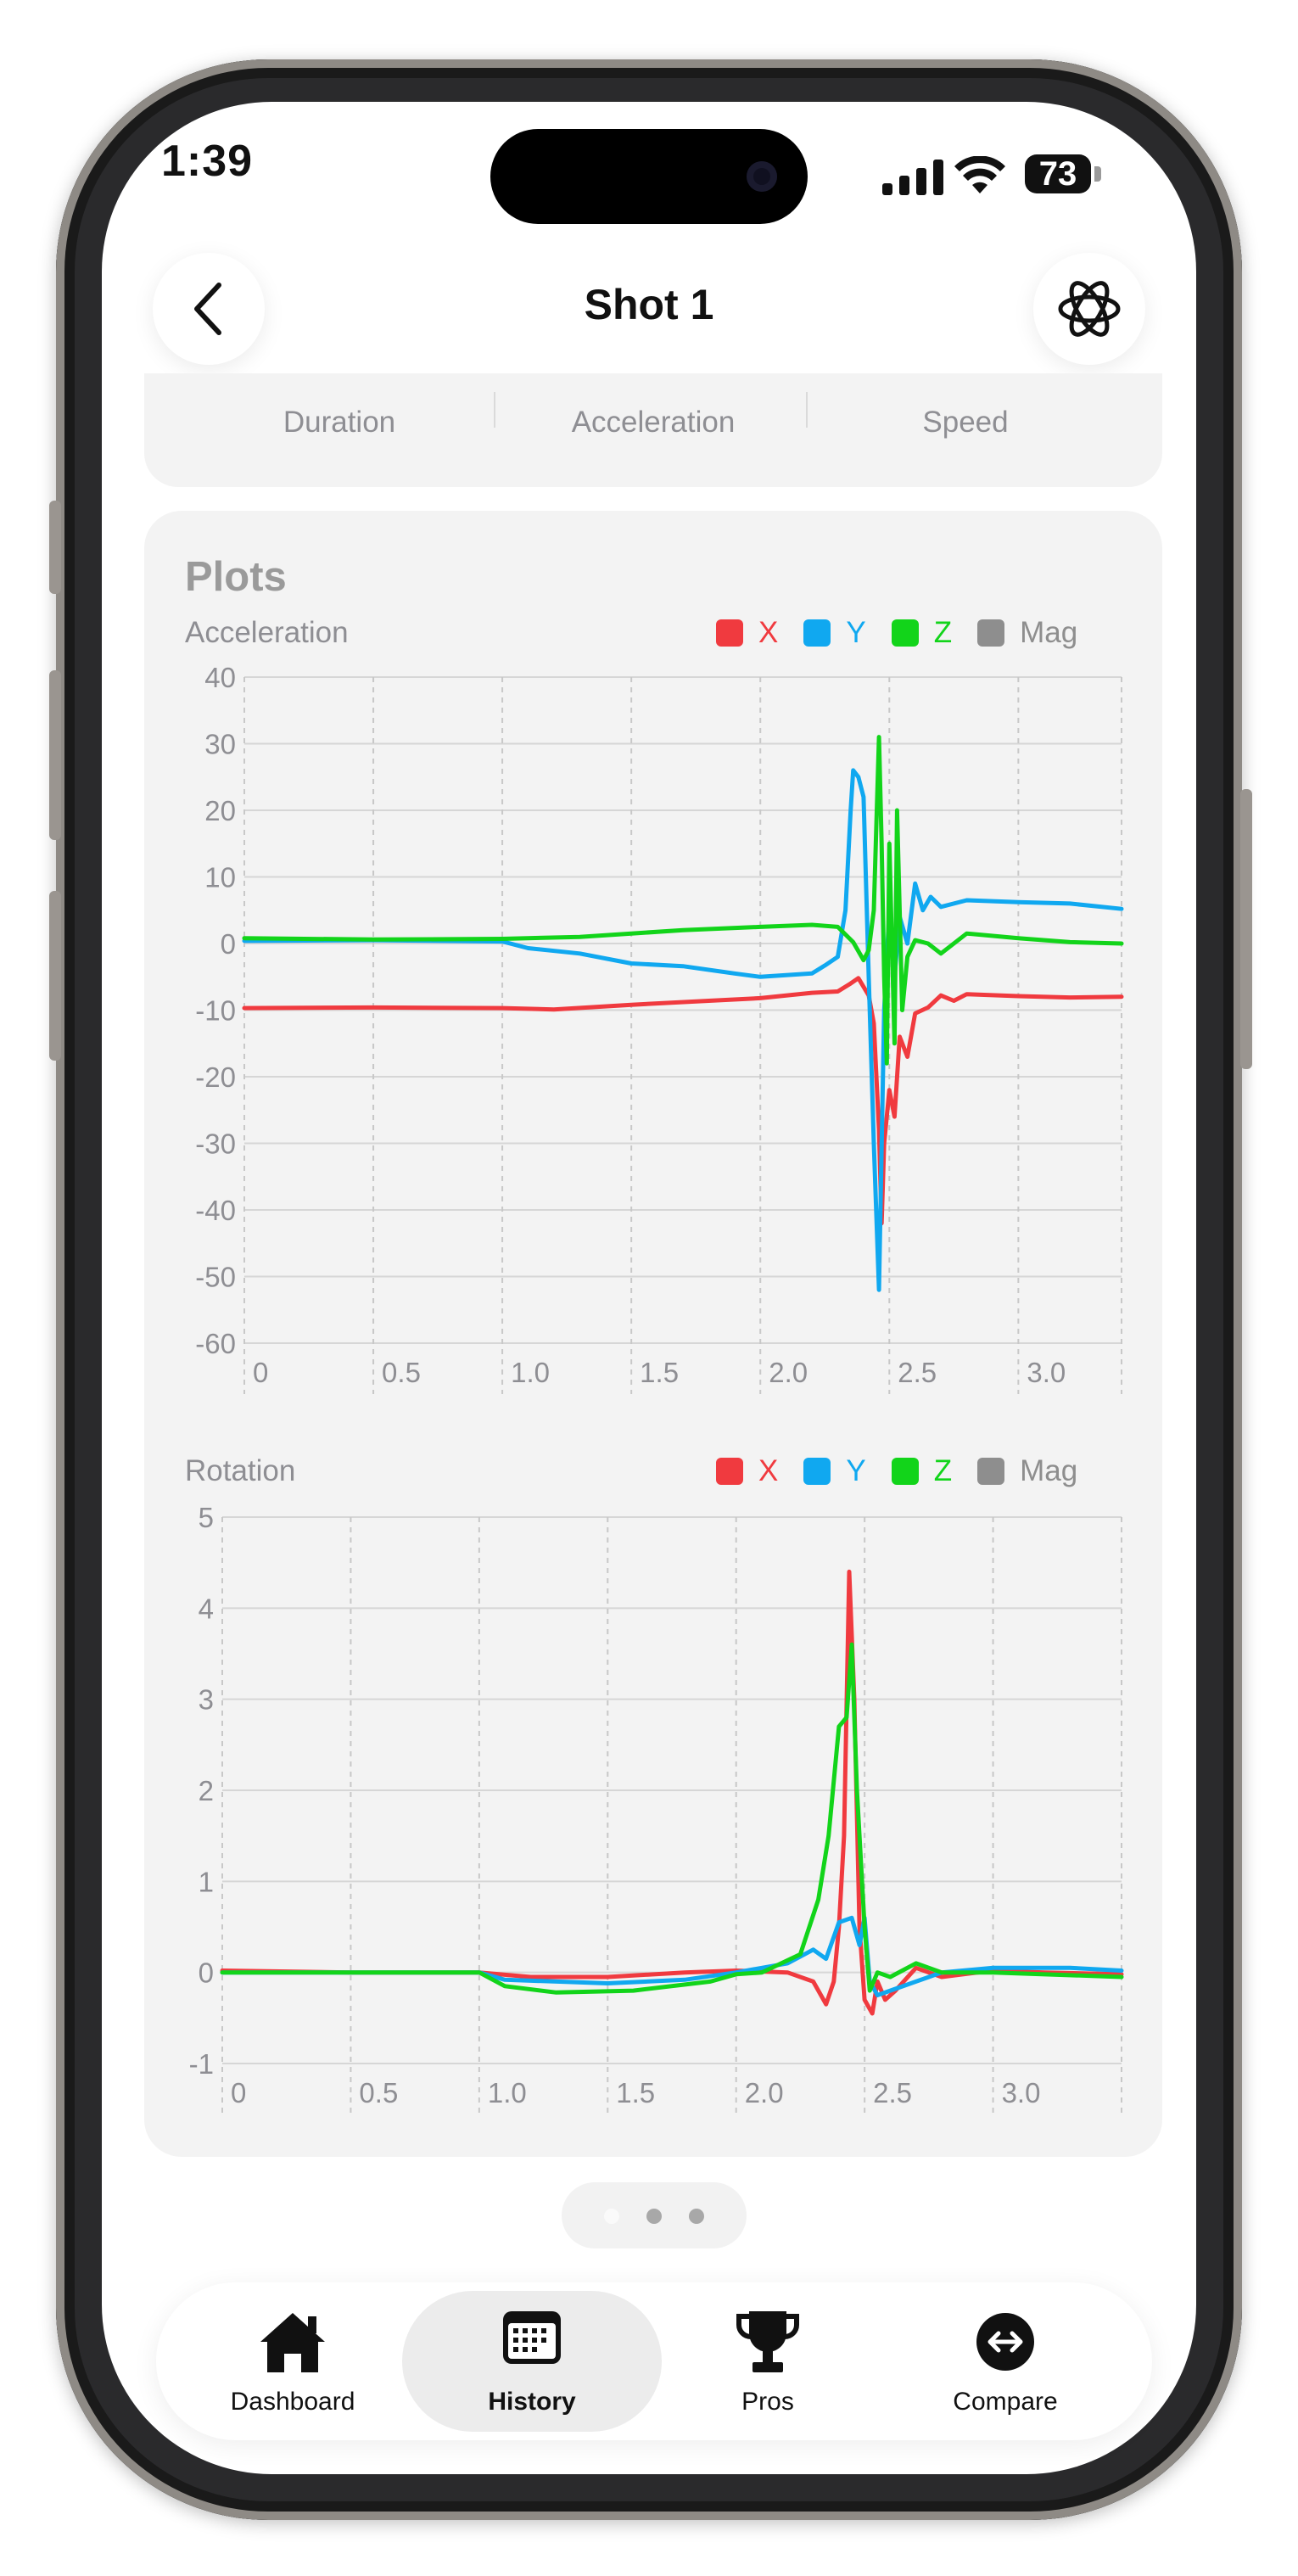  I want to click on status-time: 1:39, so click(207, 161).